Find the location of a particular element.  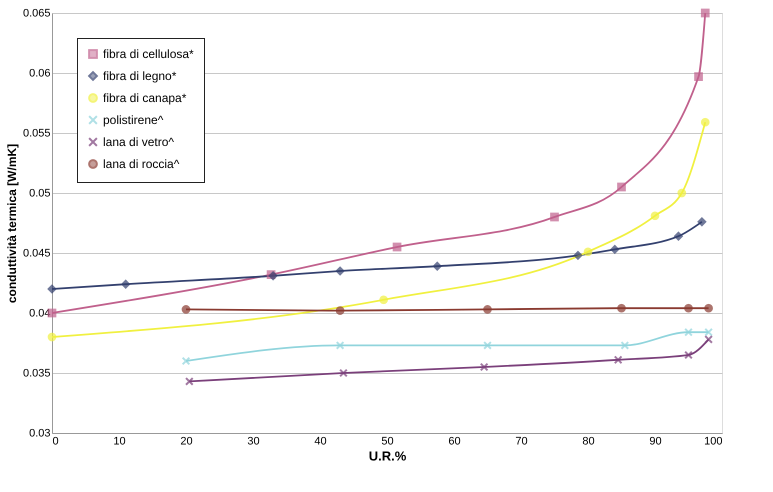

y-tick-label: 0.05 is located at coordinates (39, 194).